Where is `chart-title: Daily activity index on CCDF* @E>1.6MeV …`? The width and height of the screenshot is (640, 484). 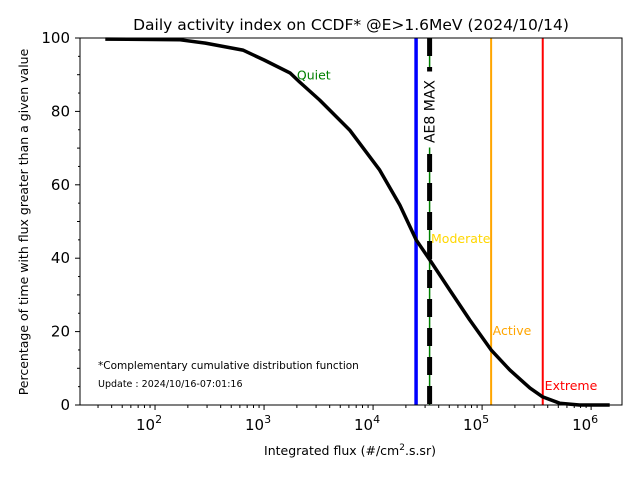 chart-title: Daily activity index on CCDF* @E>1.6MeV … is located at coordinates (351, 25).